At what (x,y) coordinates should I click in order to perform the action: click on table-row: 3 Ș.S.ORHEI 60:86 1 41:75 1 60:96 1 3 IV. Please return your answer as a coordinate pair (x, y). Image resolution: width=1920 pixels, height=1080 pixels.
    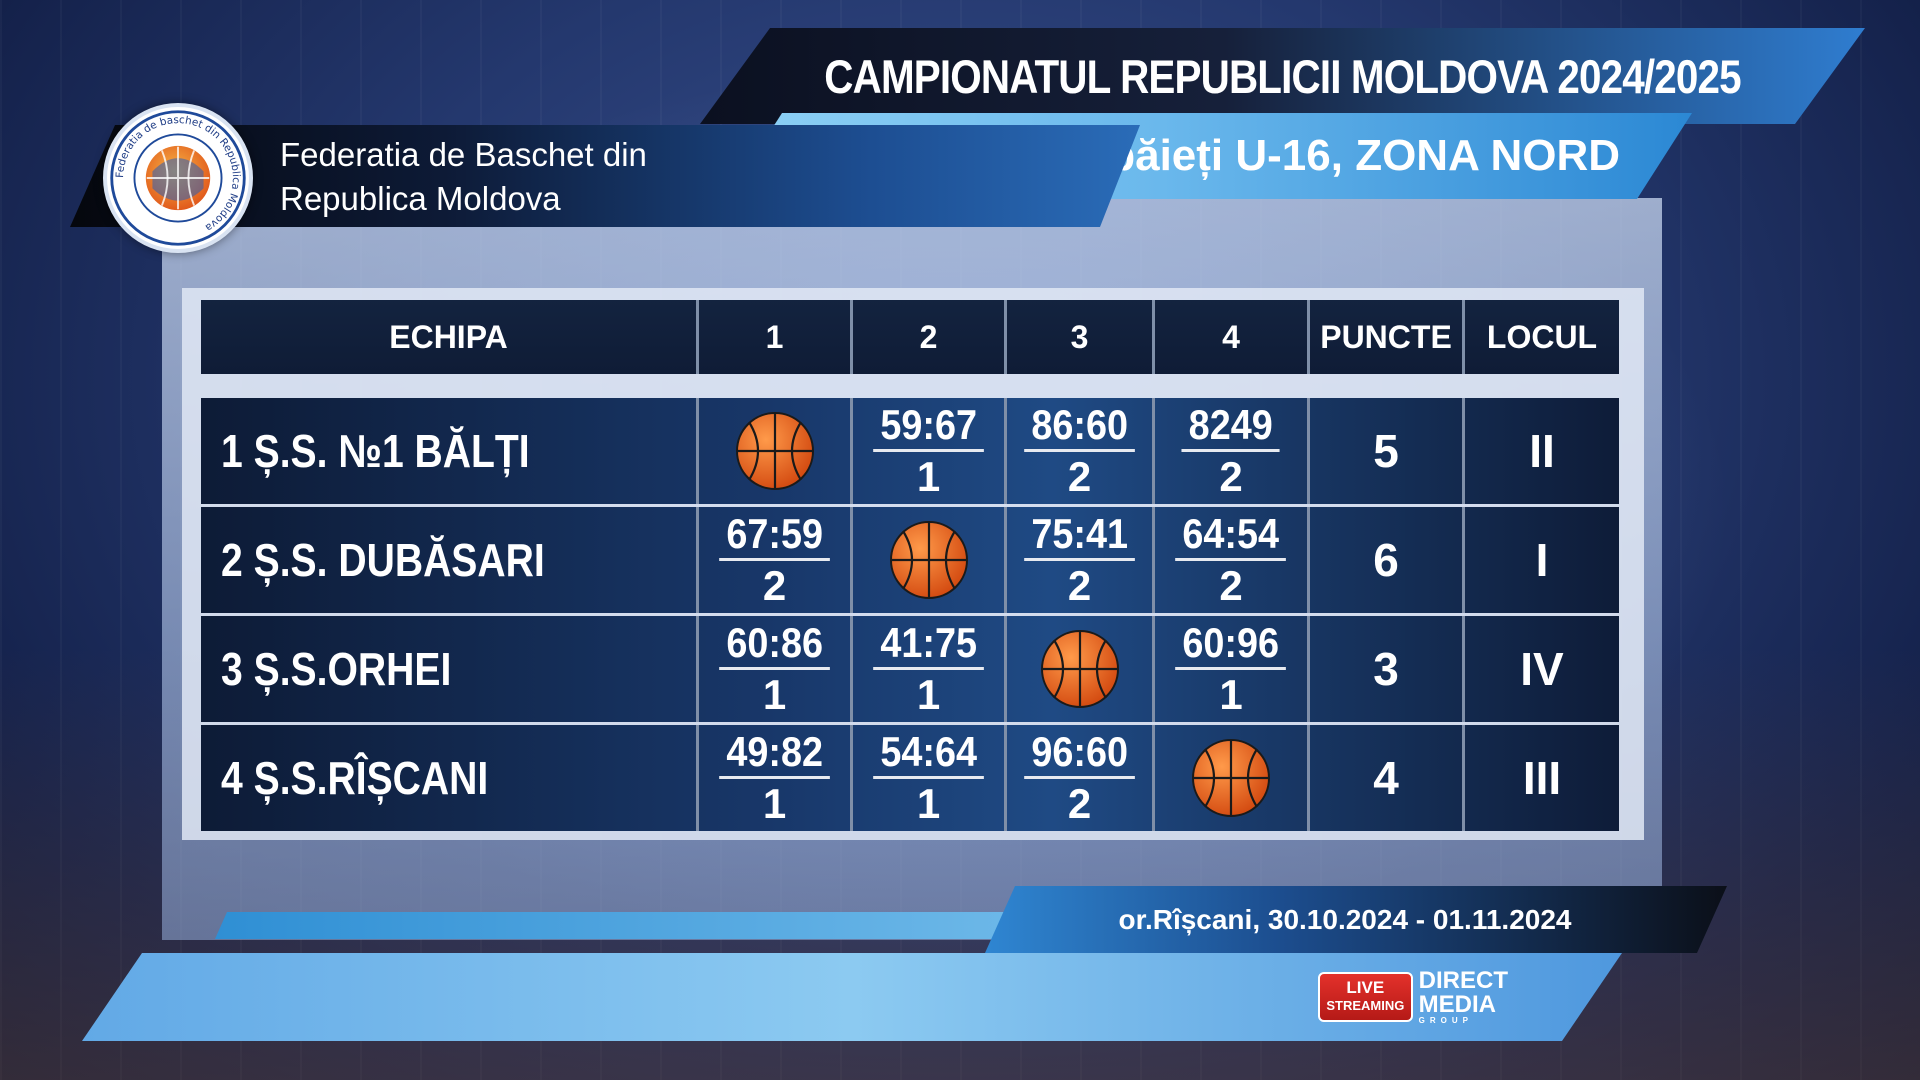
    Looking at the image, I should click on (910, 669).